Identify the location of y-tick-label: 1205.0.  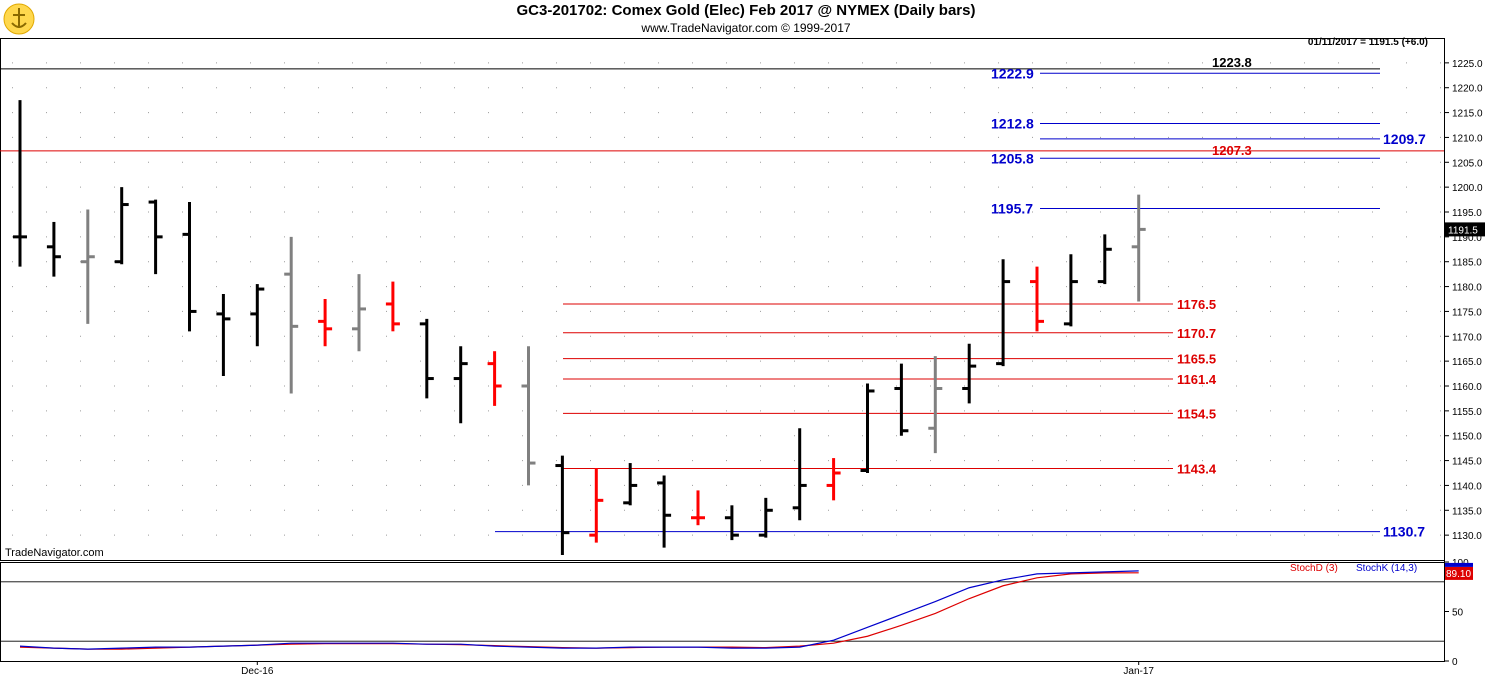
(1467, 163).